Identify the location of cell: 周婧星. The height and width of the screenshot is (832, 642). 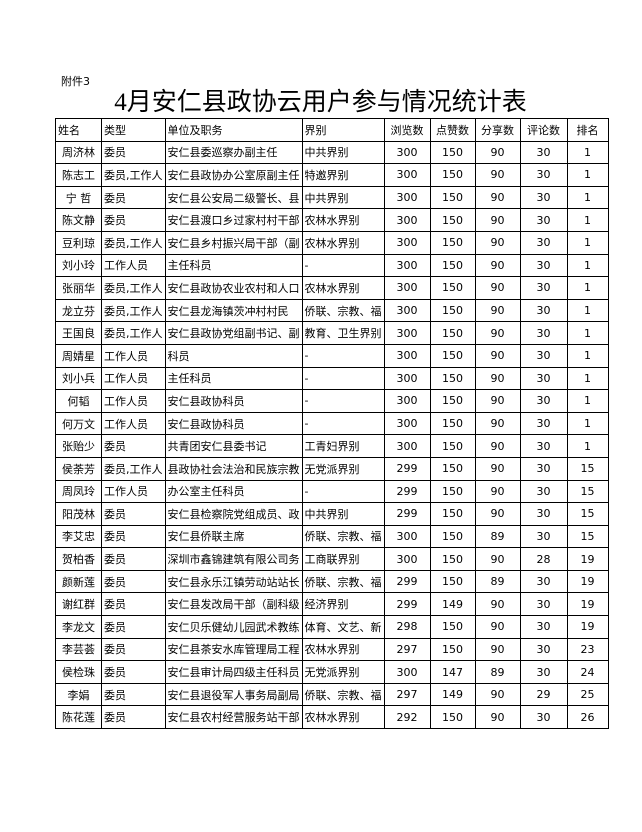
(78, 355).